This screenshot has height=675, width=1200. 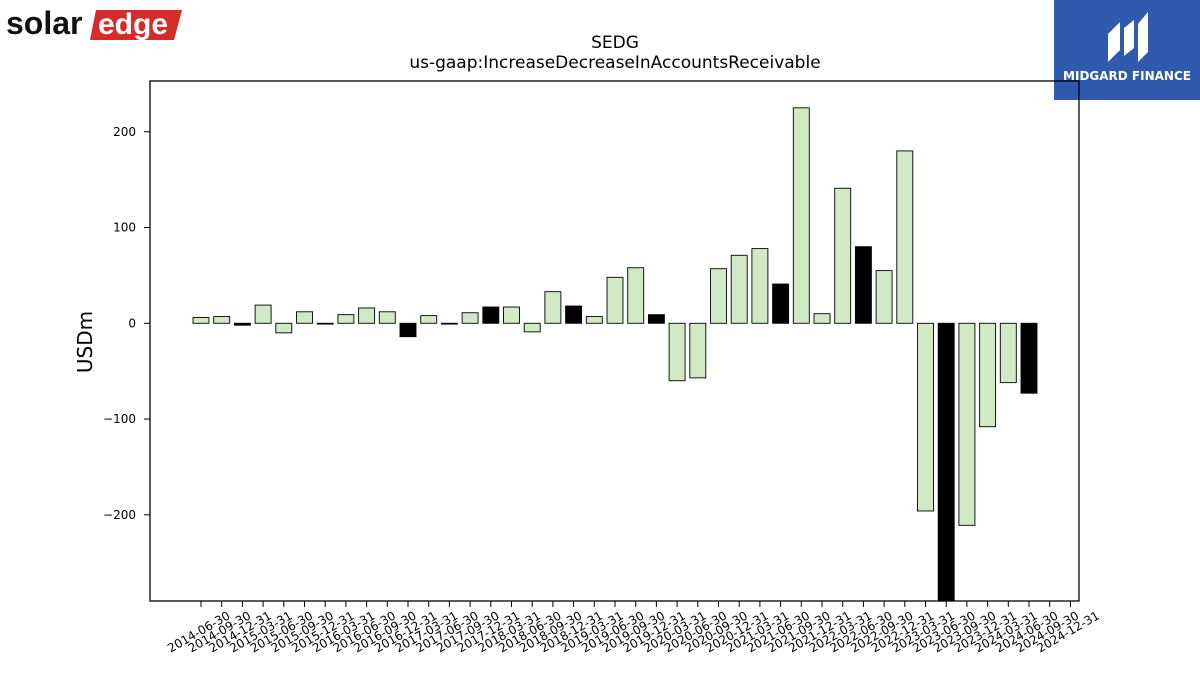 I want to click on y-tick-label: 200, so click(x=124, y=132).